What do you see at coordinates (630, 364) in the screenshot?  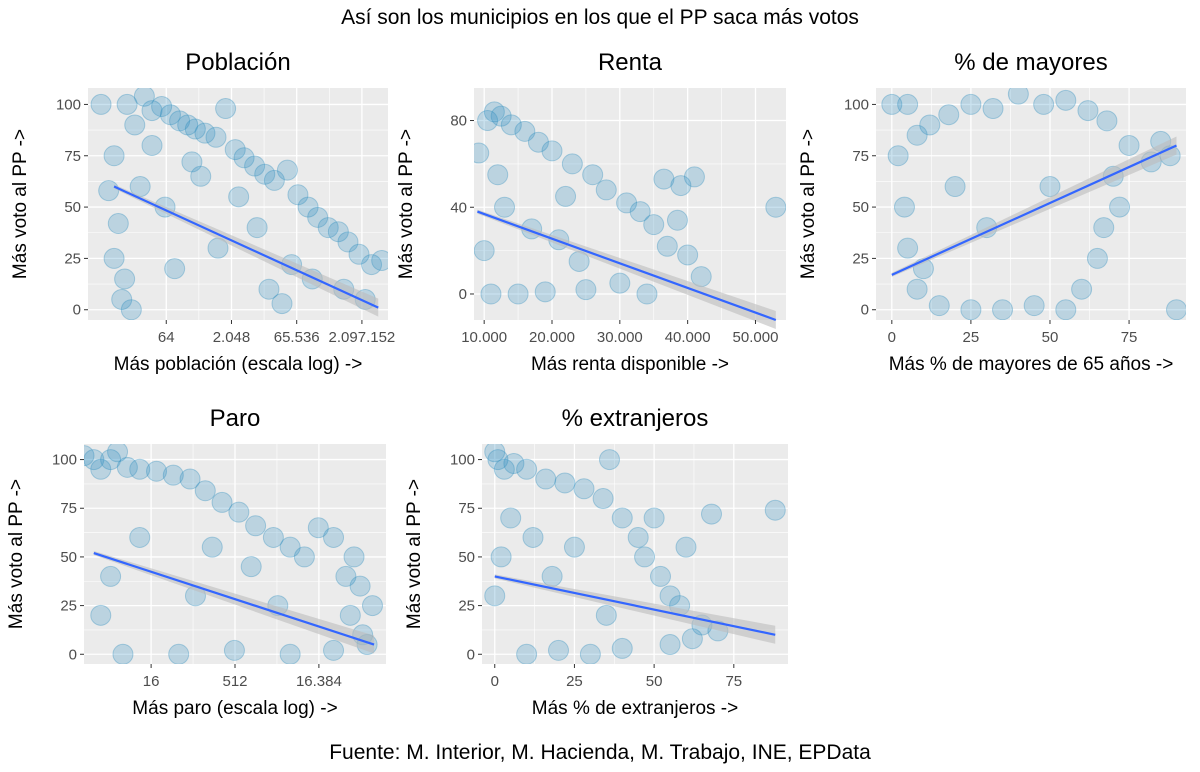 I see `x-axis-label: Más renta disponible ->` at bounding box center [630, 364].